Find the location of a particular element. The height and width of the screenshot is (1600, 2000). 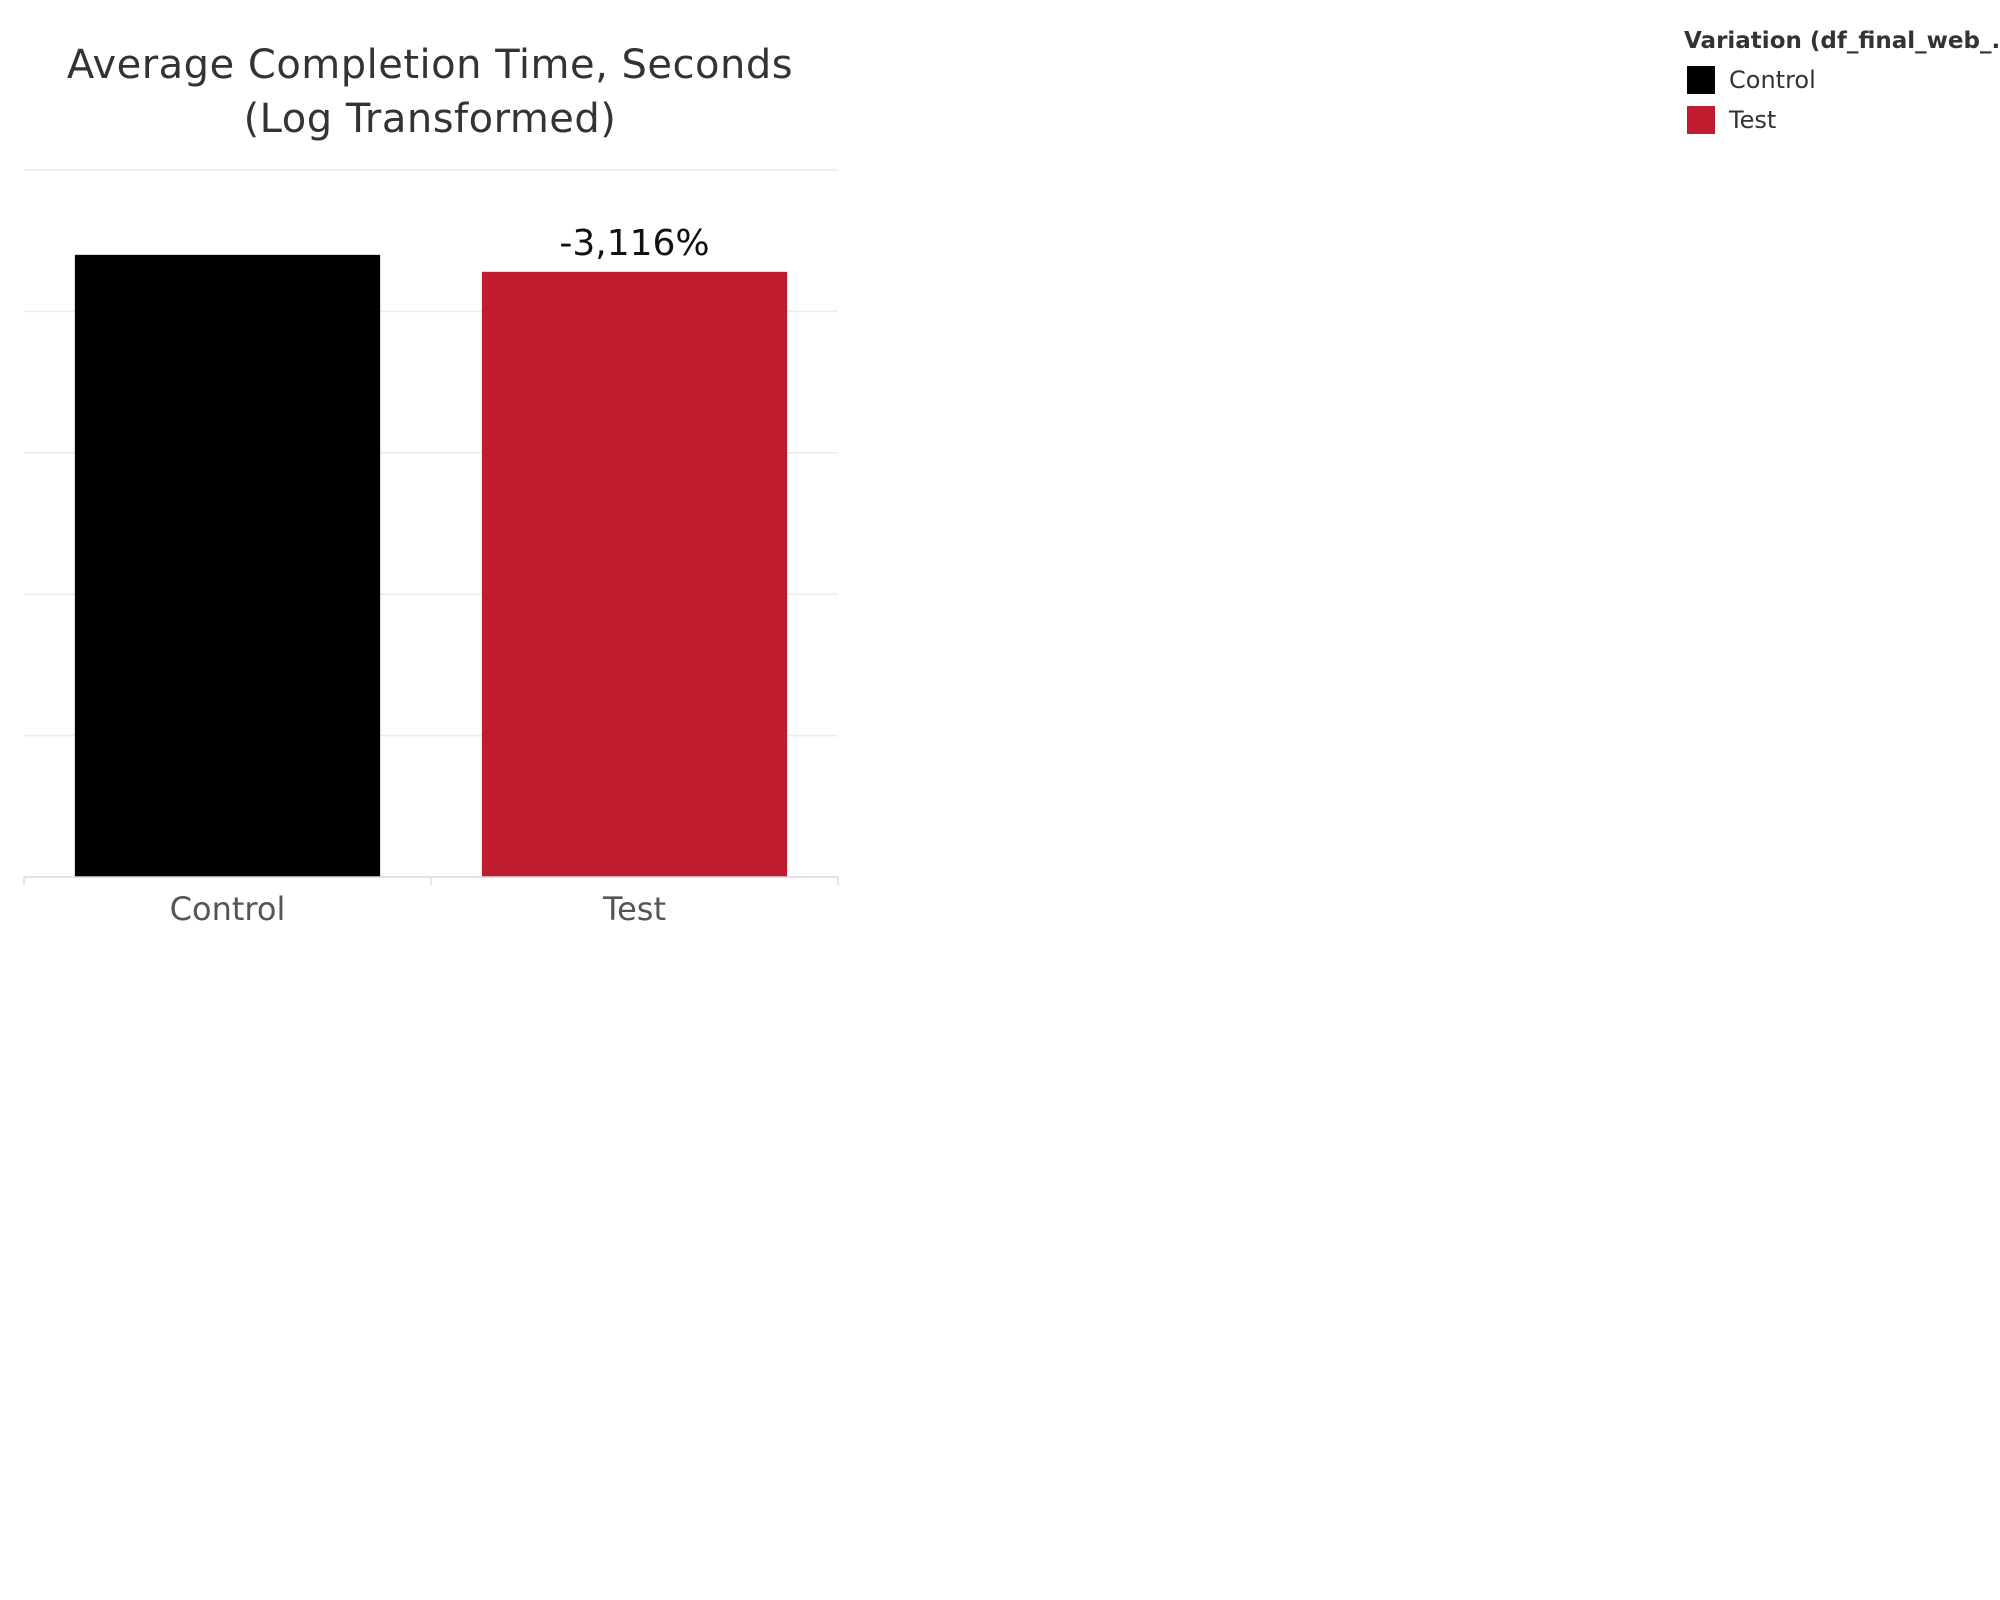

data-label-test: -3,116% is located at coordinates (634, 243).